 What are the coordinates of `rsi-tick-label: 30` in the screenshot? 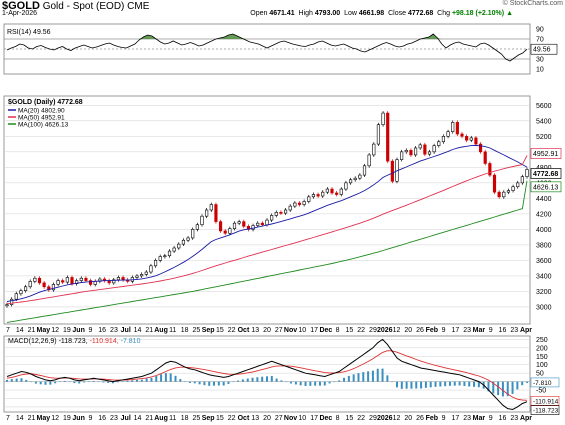 It's located at (540, 60).